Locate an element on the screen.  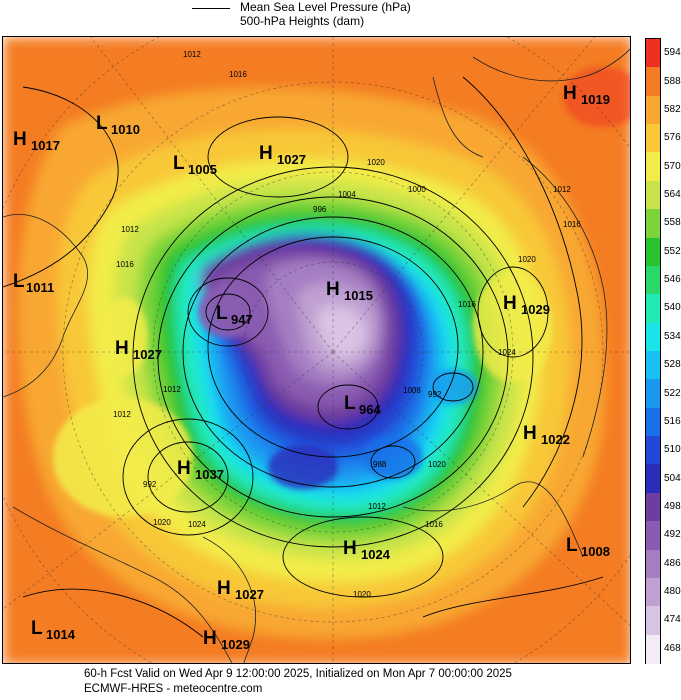
colorbar-label: 528 is located at coordinates (672, 365).